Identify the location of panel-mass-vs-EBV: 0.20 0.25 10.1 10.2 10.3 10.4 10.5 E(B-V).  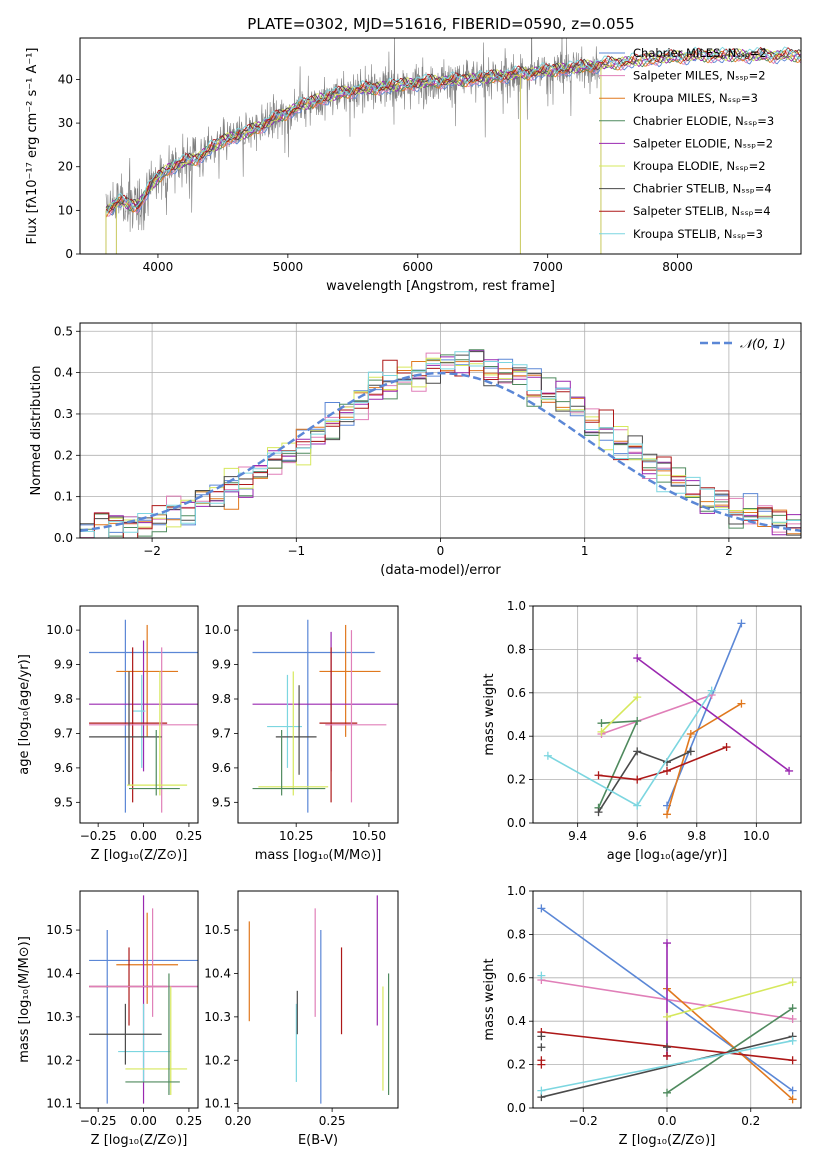
(301, 1019).